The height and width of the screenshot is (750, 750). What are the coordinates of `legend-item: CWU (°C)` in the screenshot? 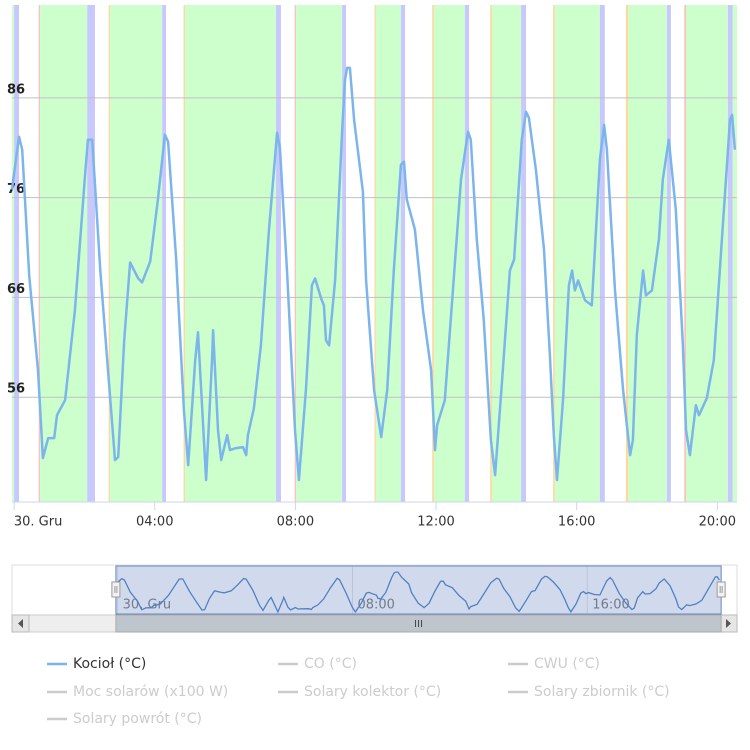 It's located at (567, 664).